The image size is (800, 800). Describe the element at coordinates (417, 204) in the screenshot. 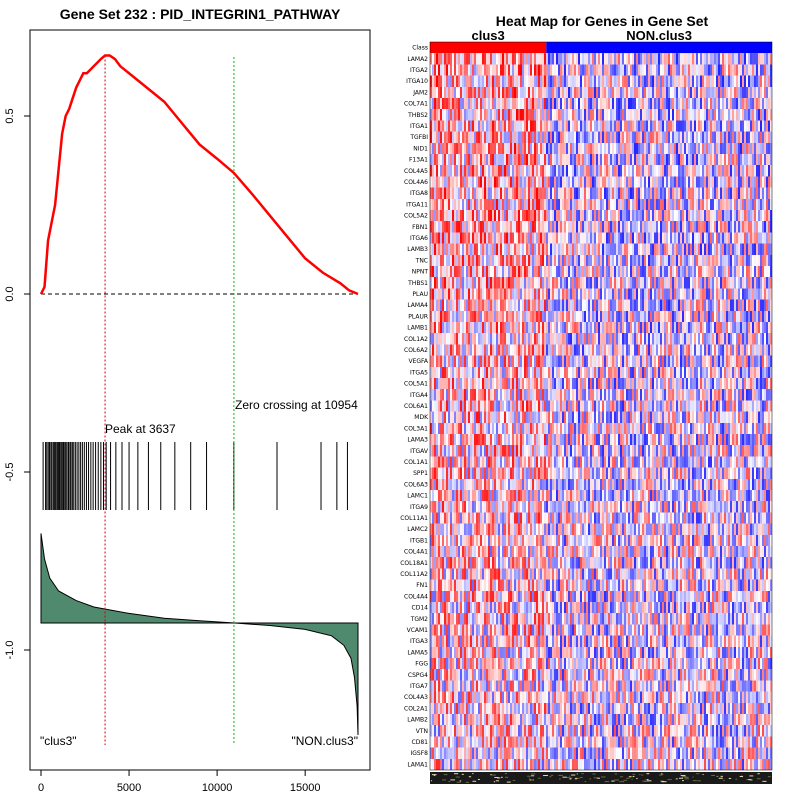

I see `gene-label: ITGA11` at that location.